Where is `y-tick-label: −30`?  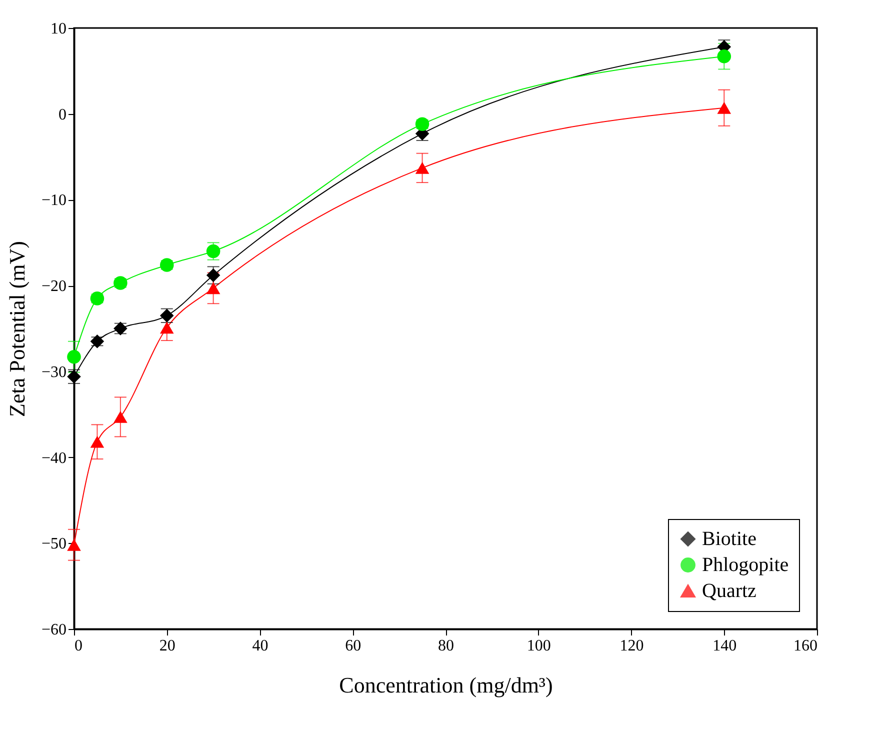
y-tick-label: −30 is located at coordinates (53, 372).